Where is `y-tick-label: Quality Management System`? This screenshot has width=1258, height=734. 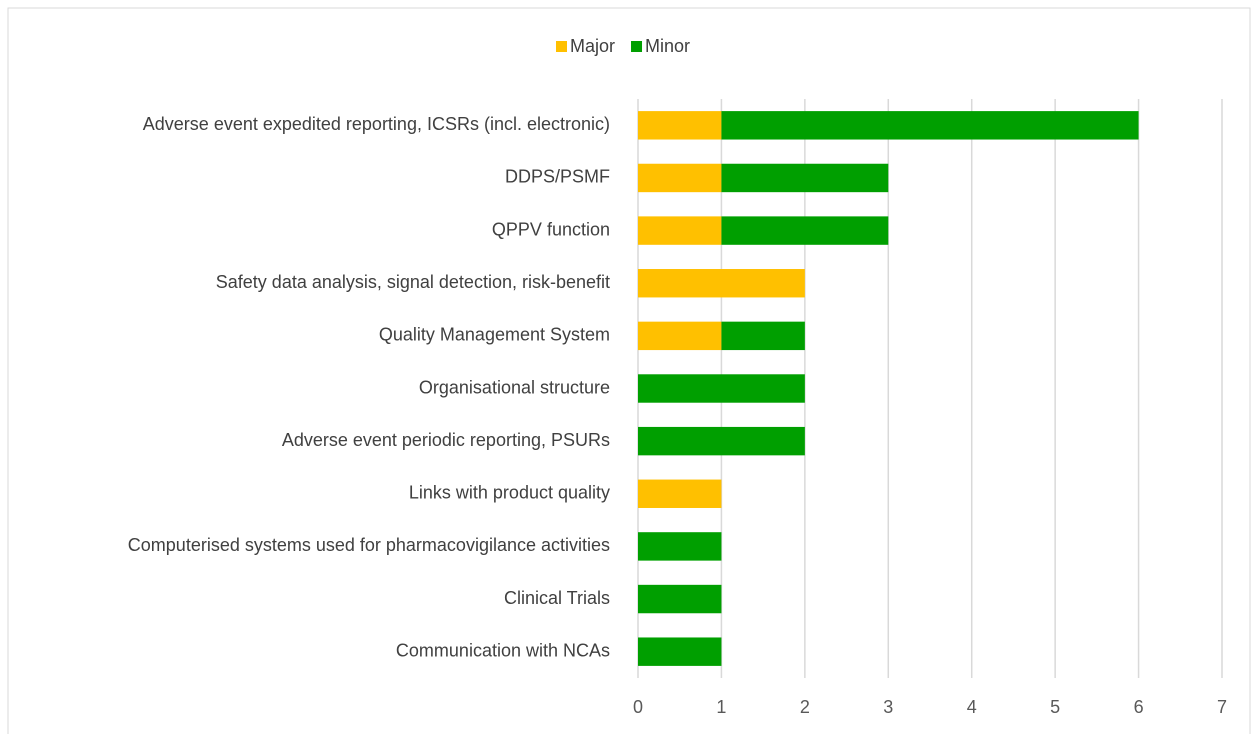
y-tick-label: Quality Management System is located at coordinates (494, 335).